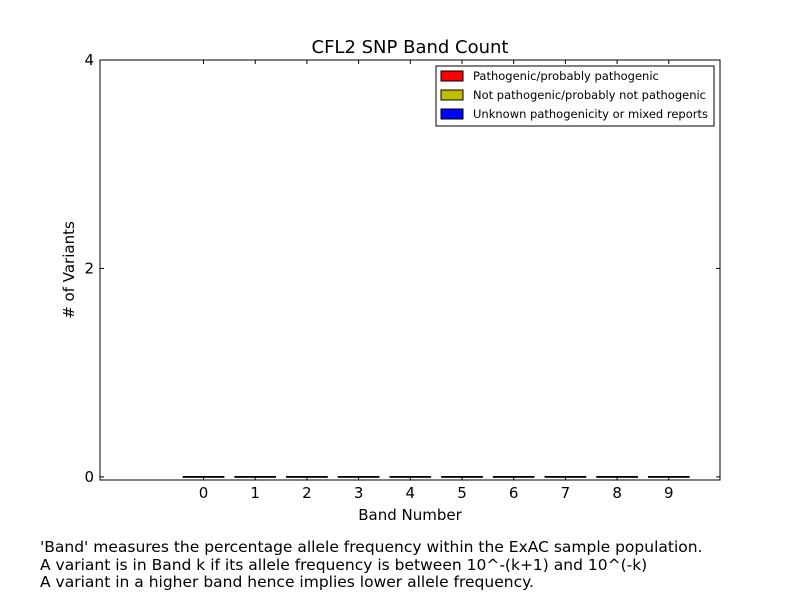 This screenshot has width=800, height=600. I want to click on y-tick-label: 4, so click(89, 60).